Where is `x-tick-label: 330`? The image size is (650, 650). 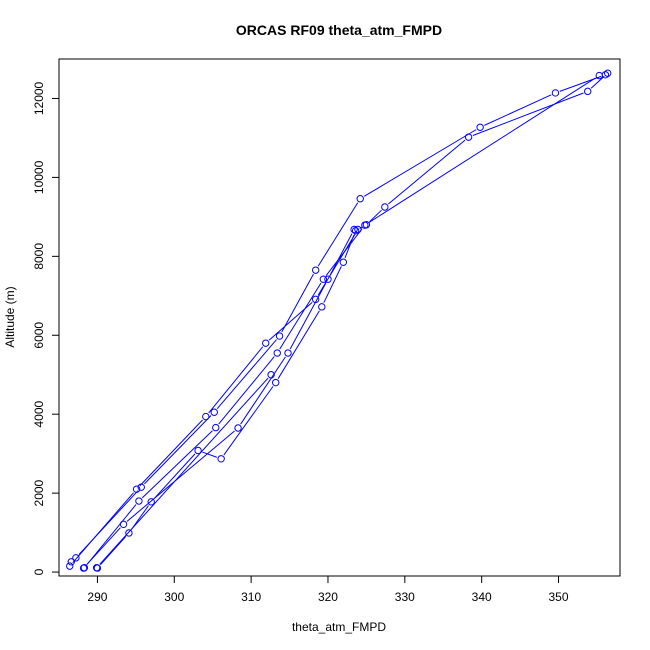 x-tick-label: 330 is located at coordinates (405, 597).